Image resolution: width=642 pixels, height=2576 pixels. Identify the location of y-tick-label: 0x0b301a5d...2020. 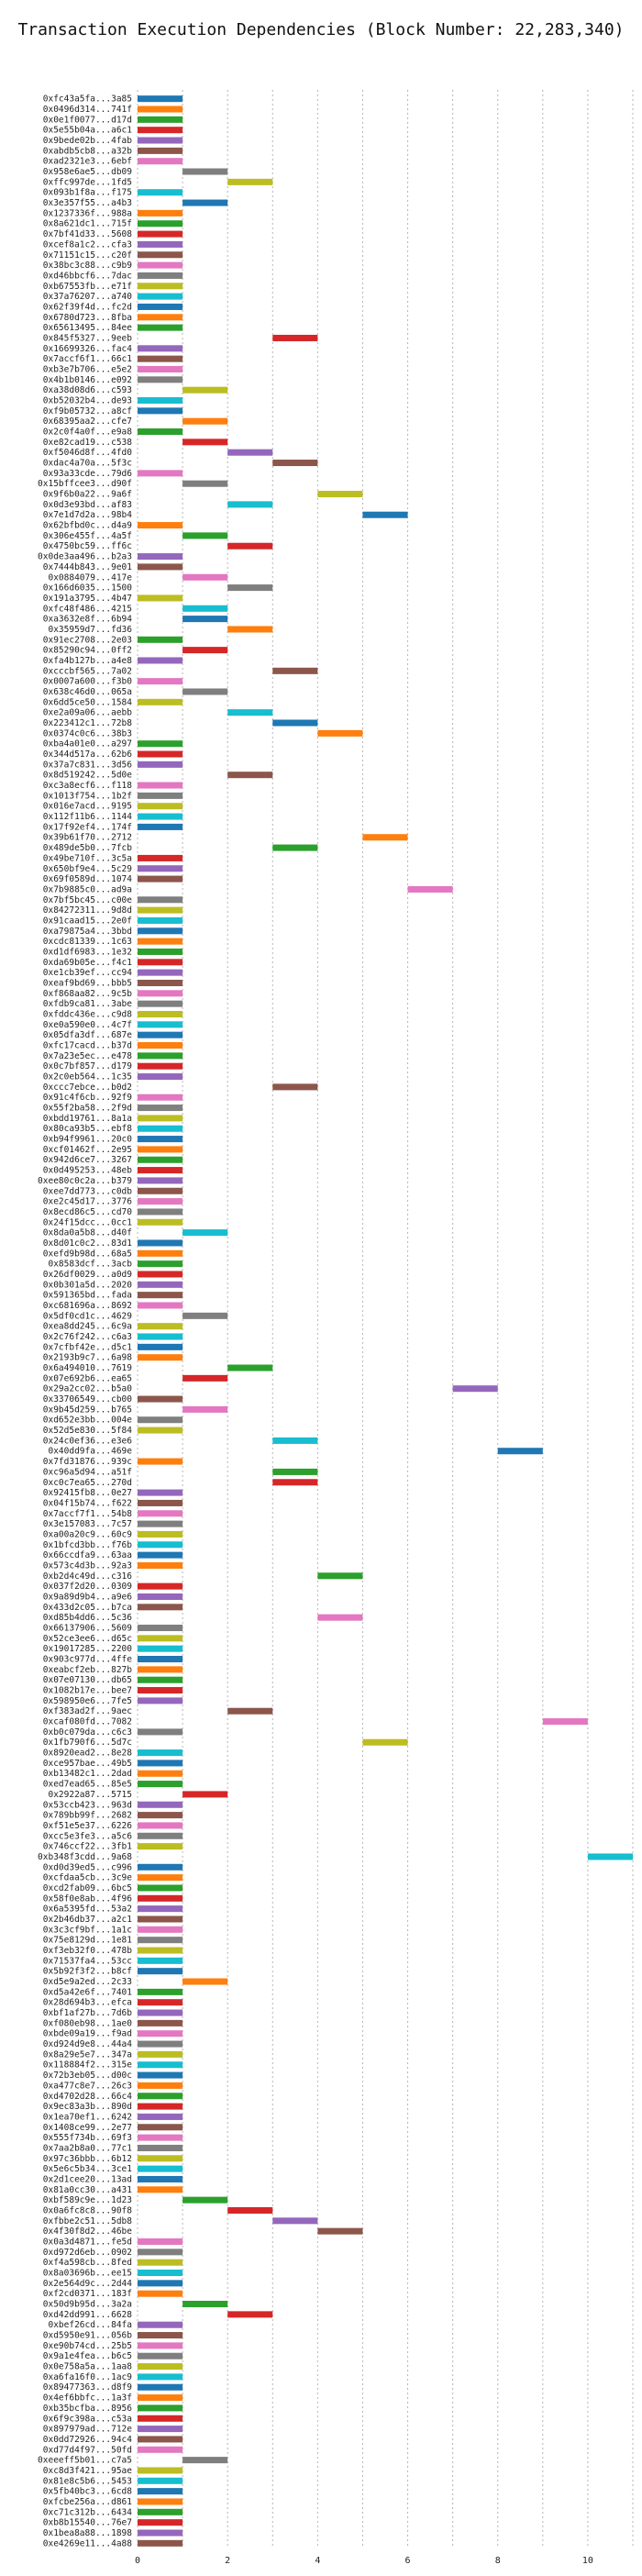
(88, 1285).